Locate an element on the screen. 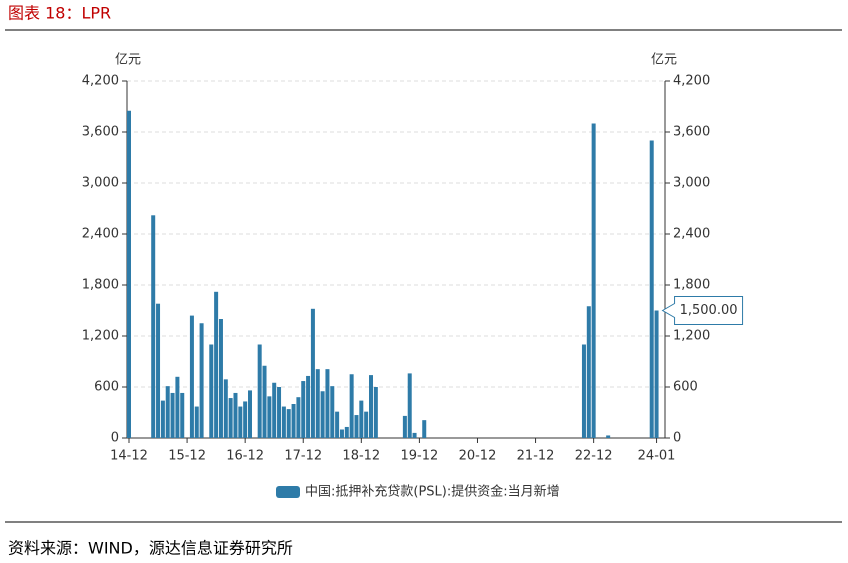 Image resolution: width=848 pixels, height=563 pixels. x-tick-label: 19-12 is located at coordinates (420, 456).